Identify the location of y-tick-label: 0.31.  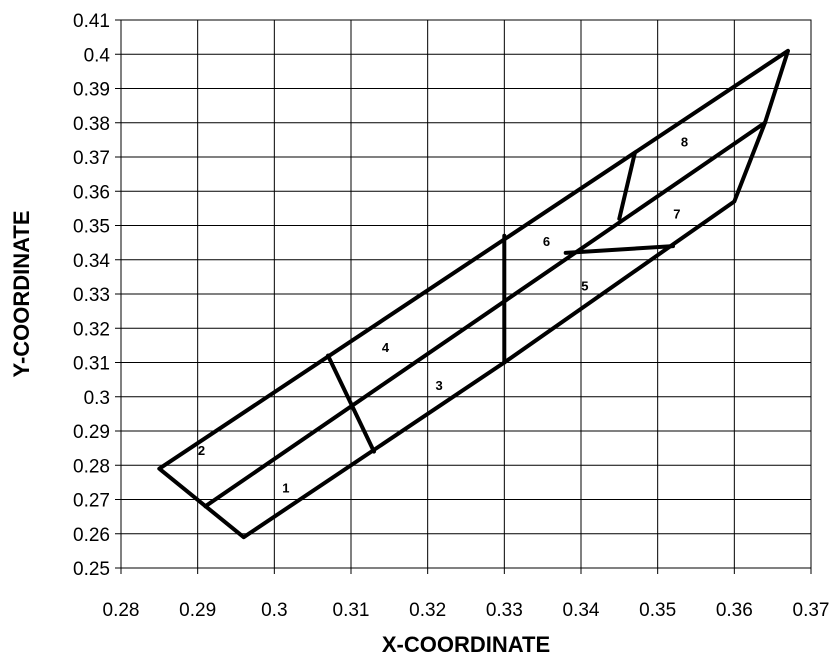
(91, 364).